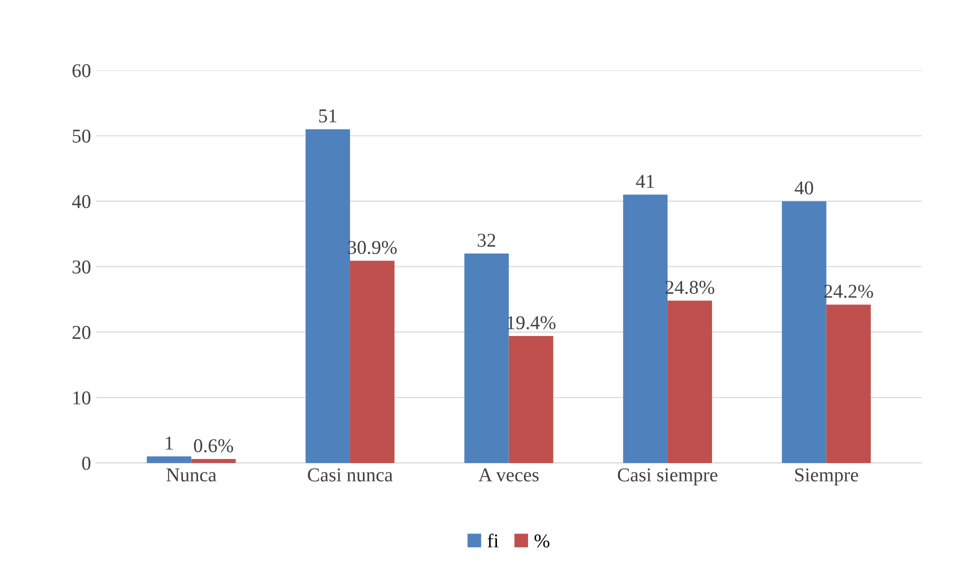  What do you see at coordinates (86, 463) in the screenshot?
I see `y-tick-label: 0` at bounding box center [86, 463].